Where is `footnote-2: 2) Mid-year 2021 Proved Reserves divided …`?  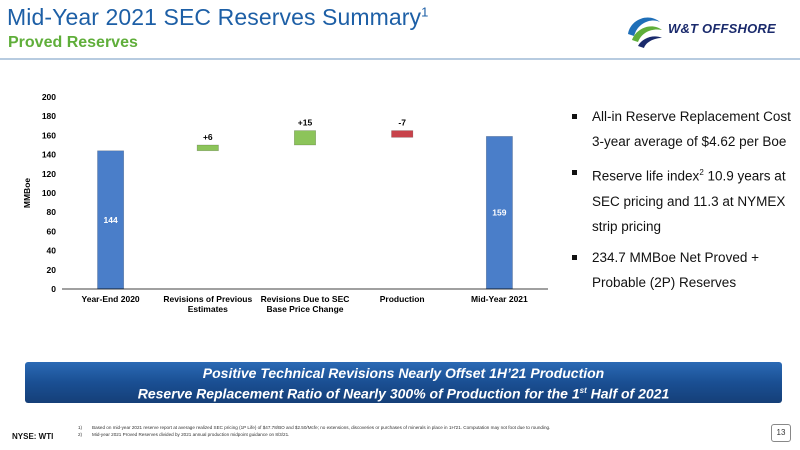
footnote-2: 2) Mid-year 2021 Proved Reserves divided … is located at coordinates (184, 434).